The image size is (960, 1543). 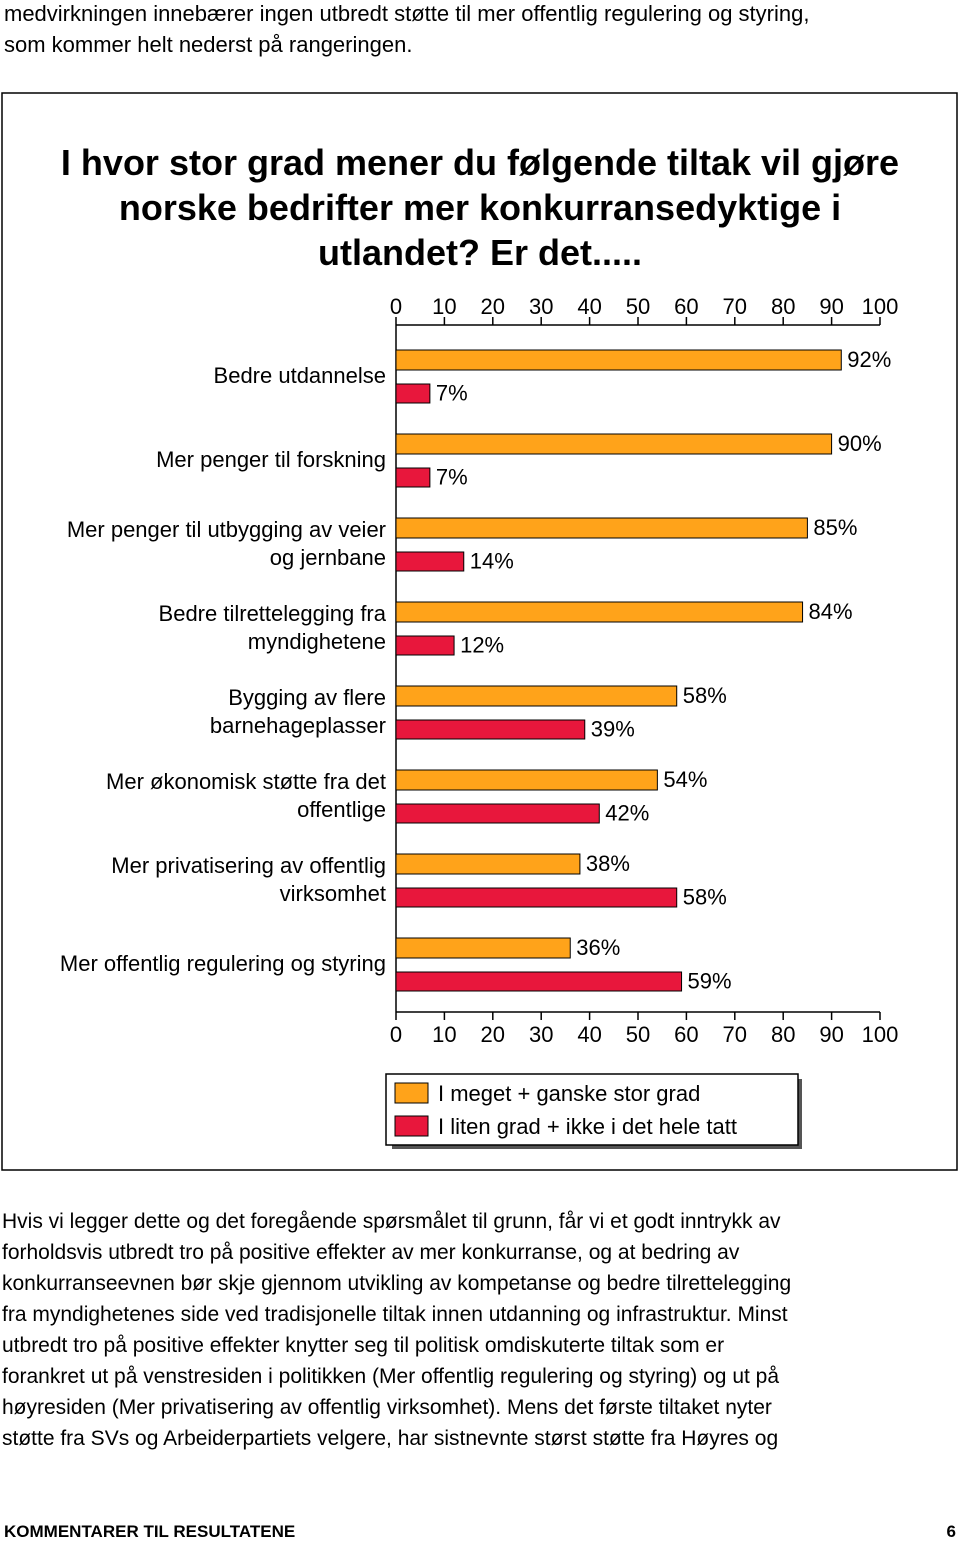 What do you see at coordinates (831, 611) in the screenshot?
I see `value-label: 84%` at bounding box center [831, 611].